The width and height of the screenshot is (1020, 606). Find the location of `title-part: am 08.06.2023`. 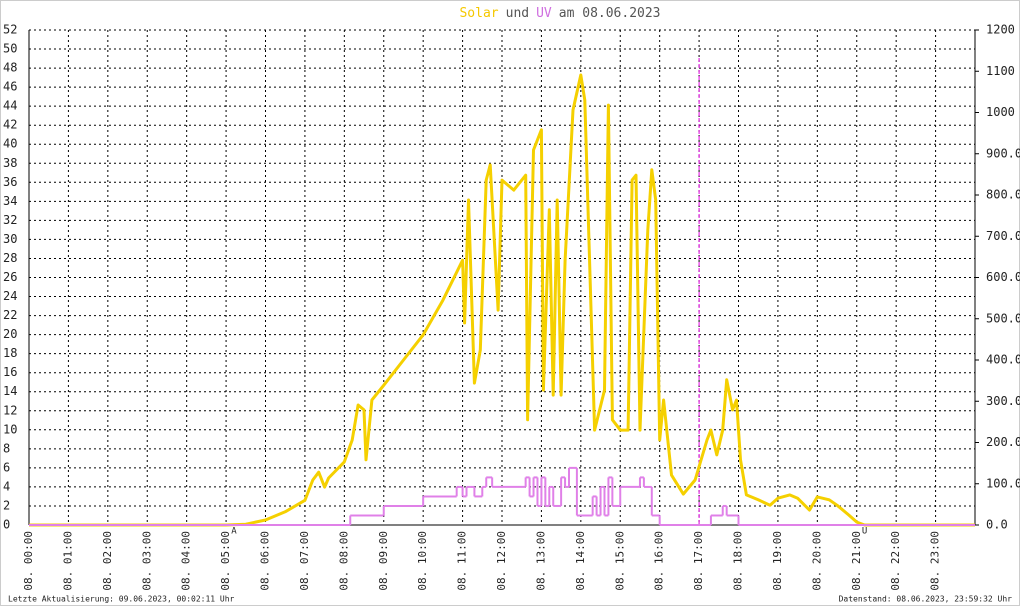

title-part: am 08.06.2023 is located at coordinates (610, 13).